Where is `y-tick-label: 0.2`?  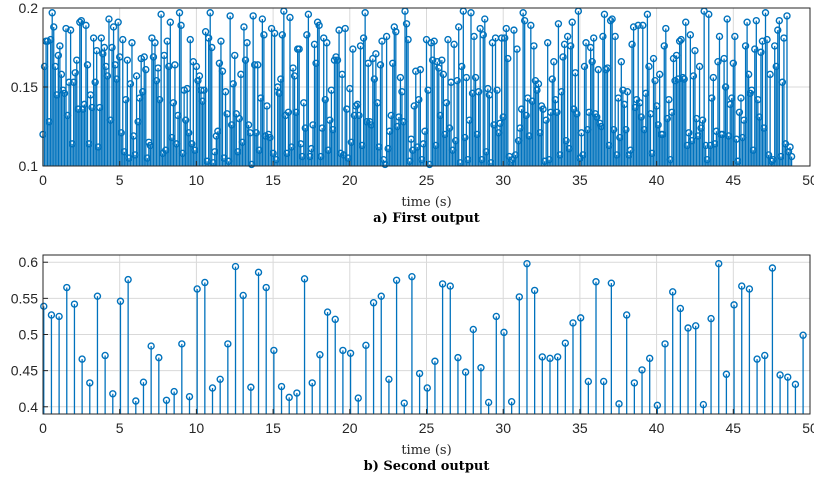 y-tick-label: 0.2 is located at coordinates (29, 8).